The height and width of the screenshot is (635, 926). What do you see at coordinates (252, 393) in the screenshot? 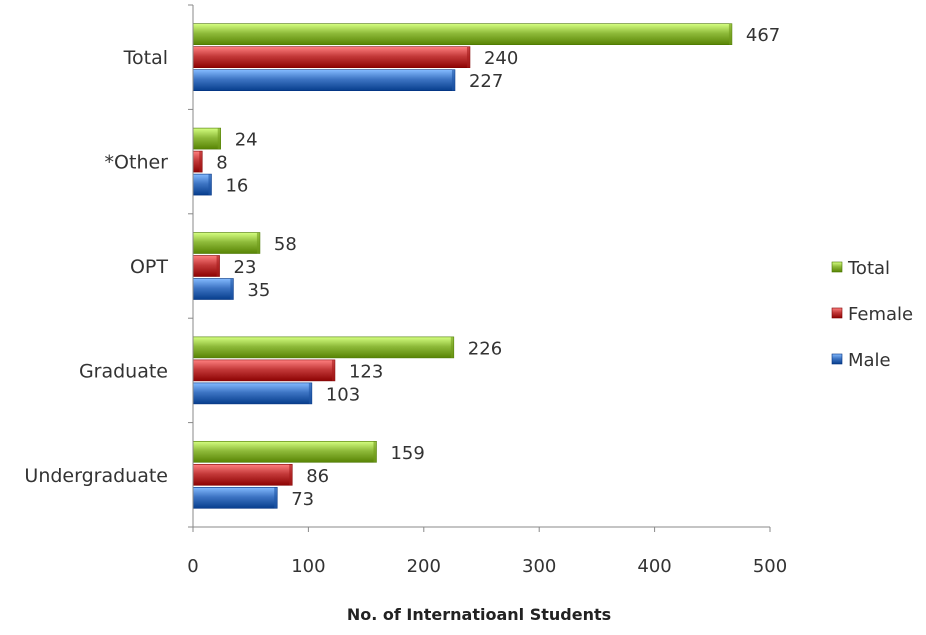
I see `bar-male-graduate` at bounding box center [252, 393].